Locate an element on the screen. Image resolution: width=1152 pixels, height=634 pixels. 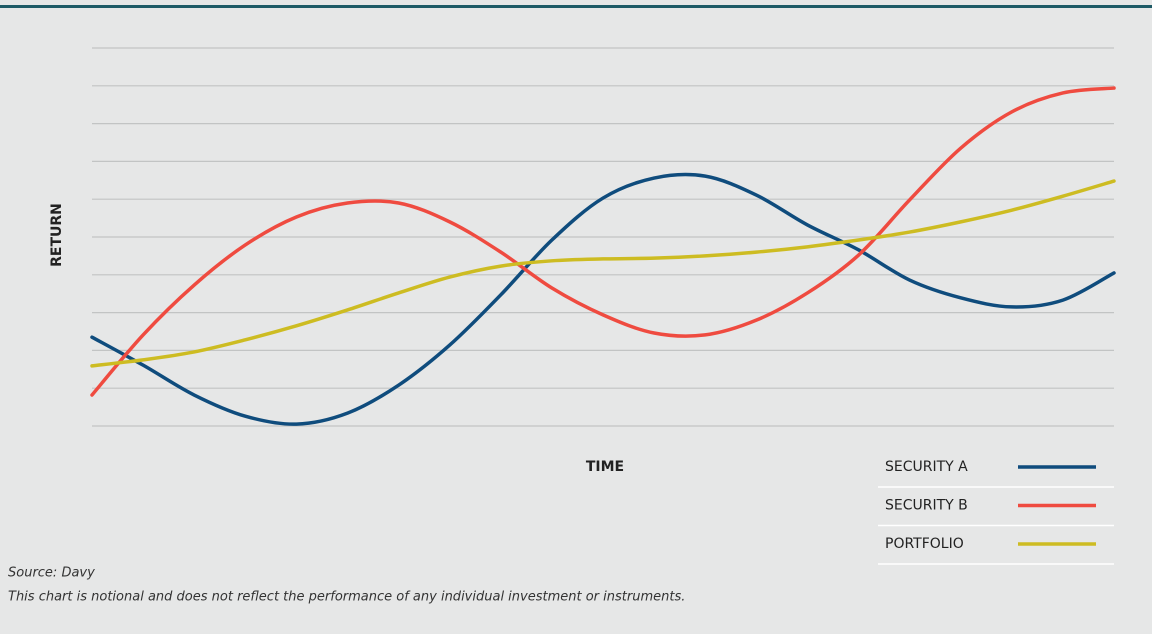
legend-label: SECURITY A is located at coordinates (926, 467).